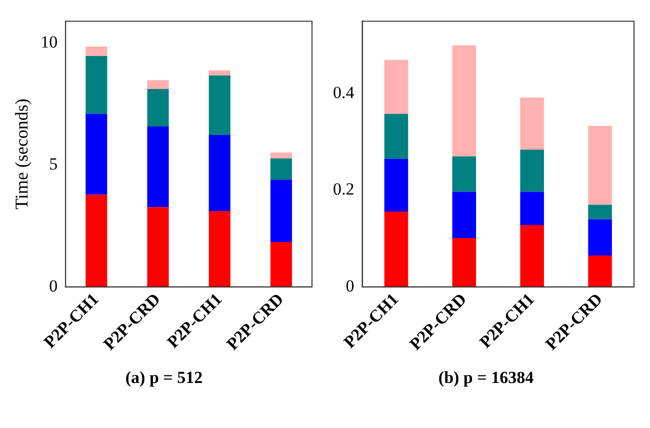 This screenshot has height=428, width=650. What do you see at coordinates (53, 164) in the screenshot?
I see `y-tick-label: 5` at bounding box center [53, 164].